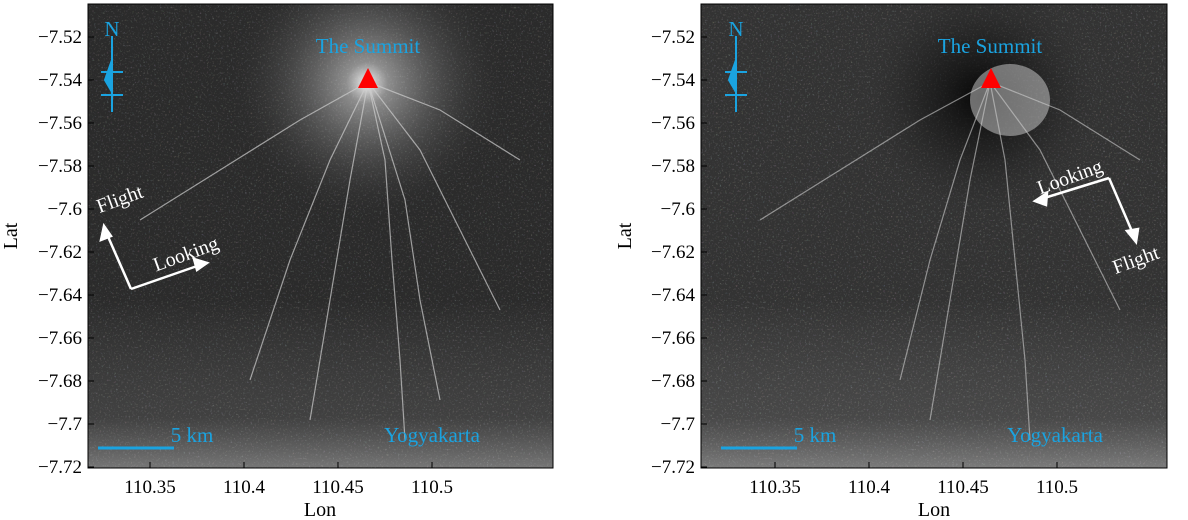 The image size is (1188, 520). I want to click on right-x-tick-labels: 110.35 110.4 110.45 110.5, so click(913, 487).